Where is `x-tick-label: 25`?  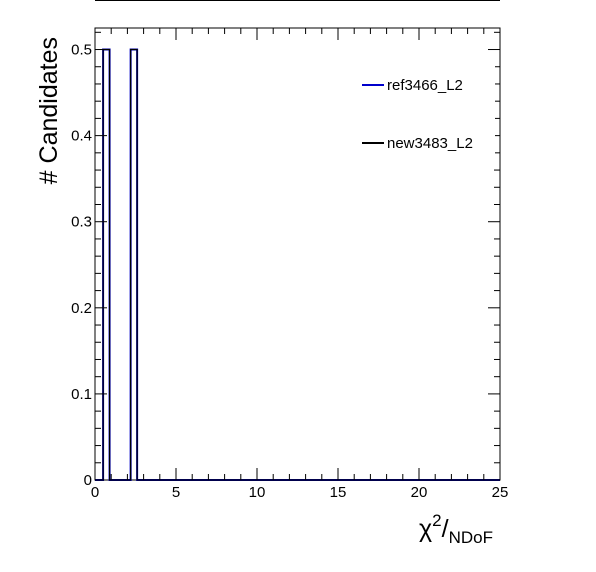
x-tick-label: 25 is located at coordinates (500, 492).